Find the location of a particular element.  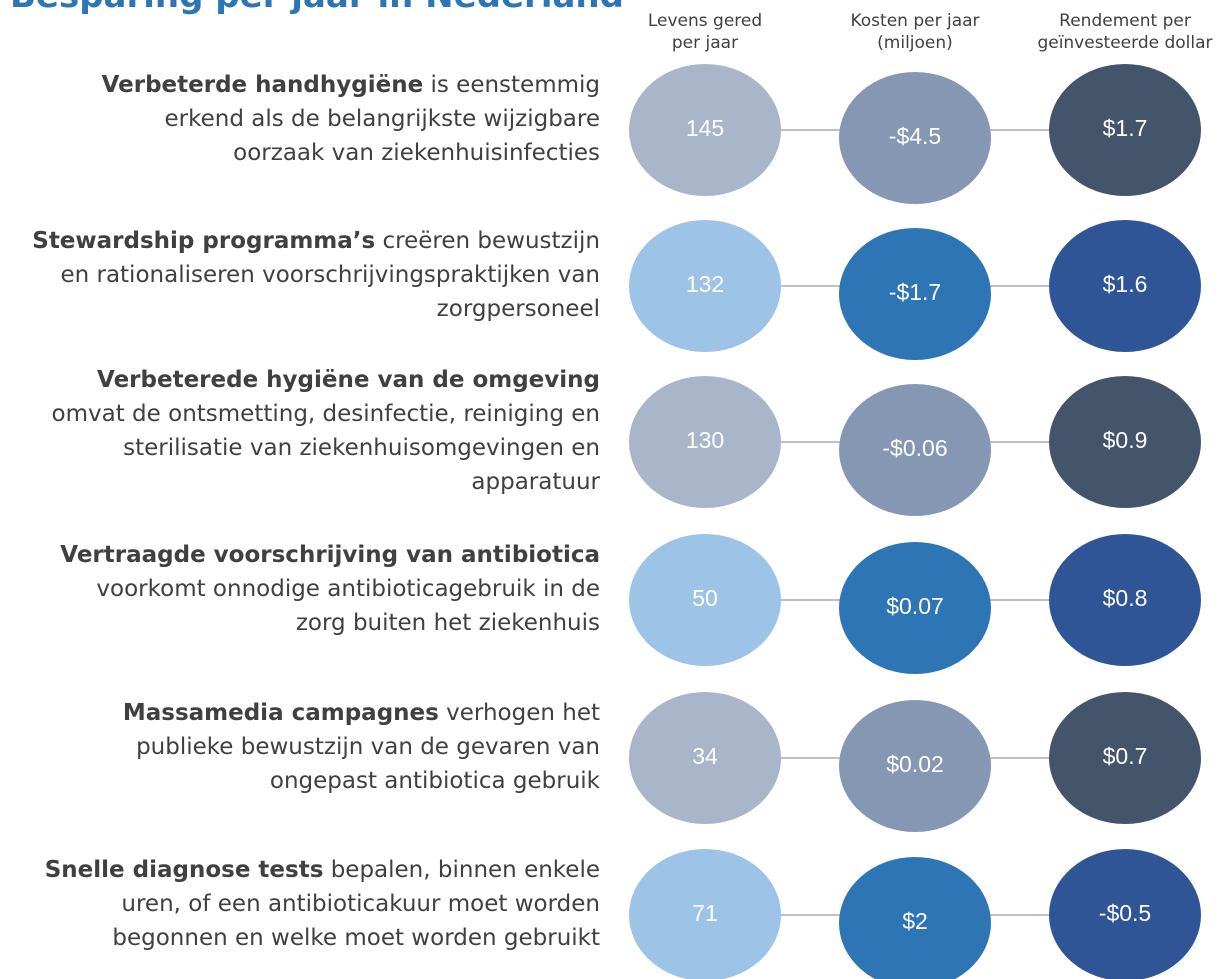

header-line: (miljoen) is located at coordinates (915, 43).